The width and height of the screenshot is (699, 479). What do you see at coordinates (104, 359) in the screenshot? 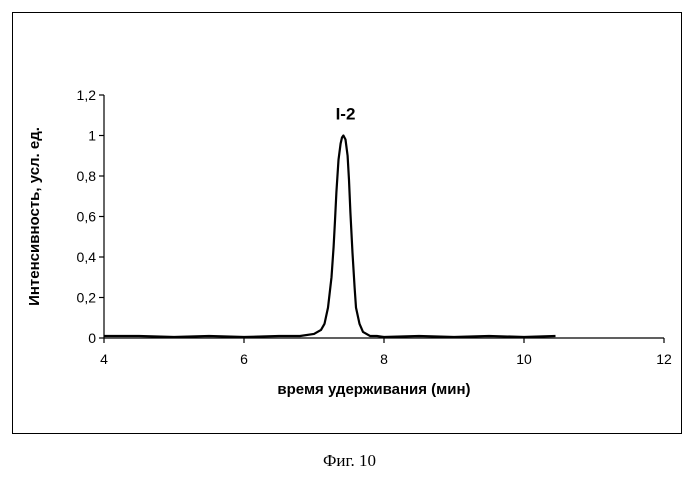
I see `x-tick-label: 4` at bounding box center [104, 359].